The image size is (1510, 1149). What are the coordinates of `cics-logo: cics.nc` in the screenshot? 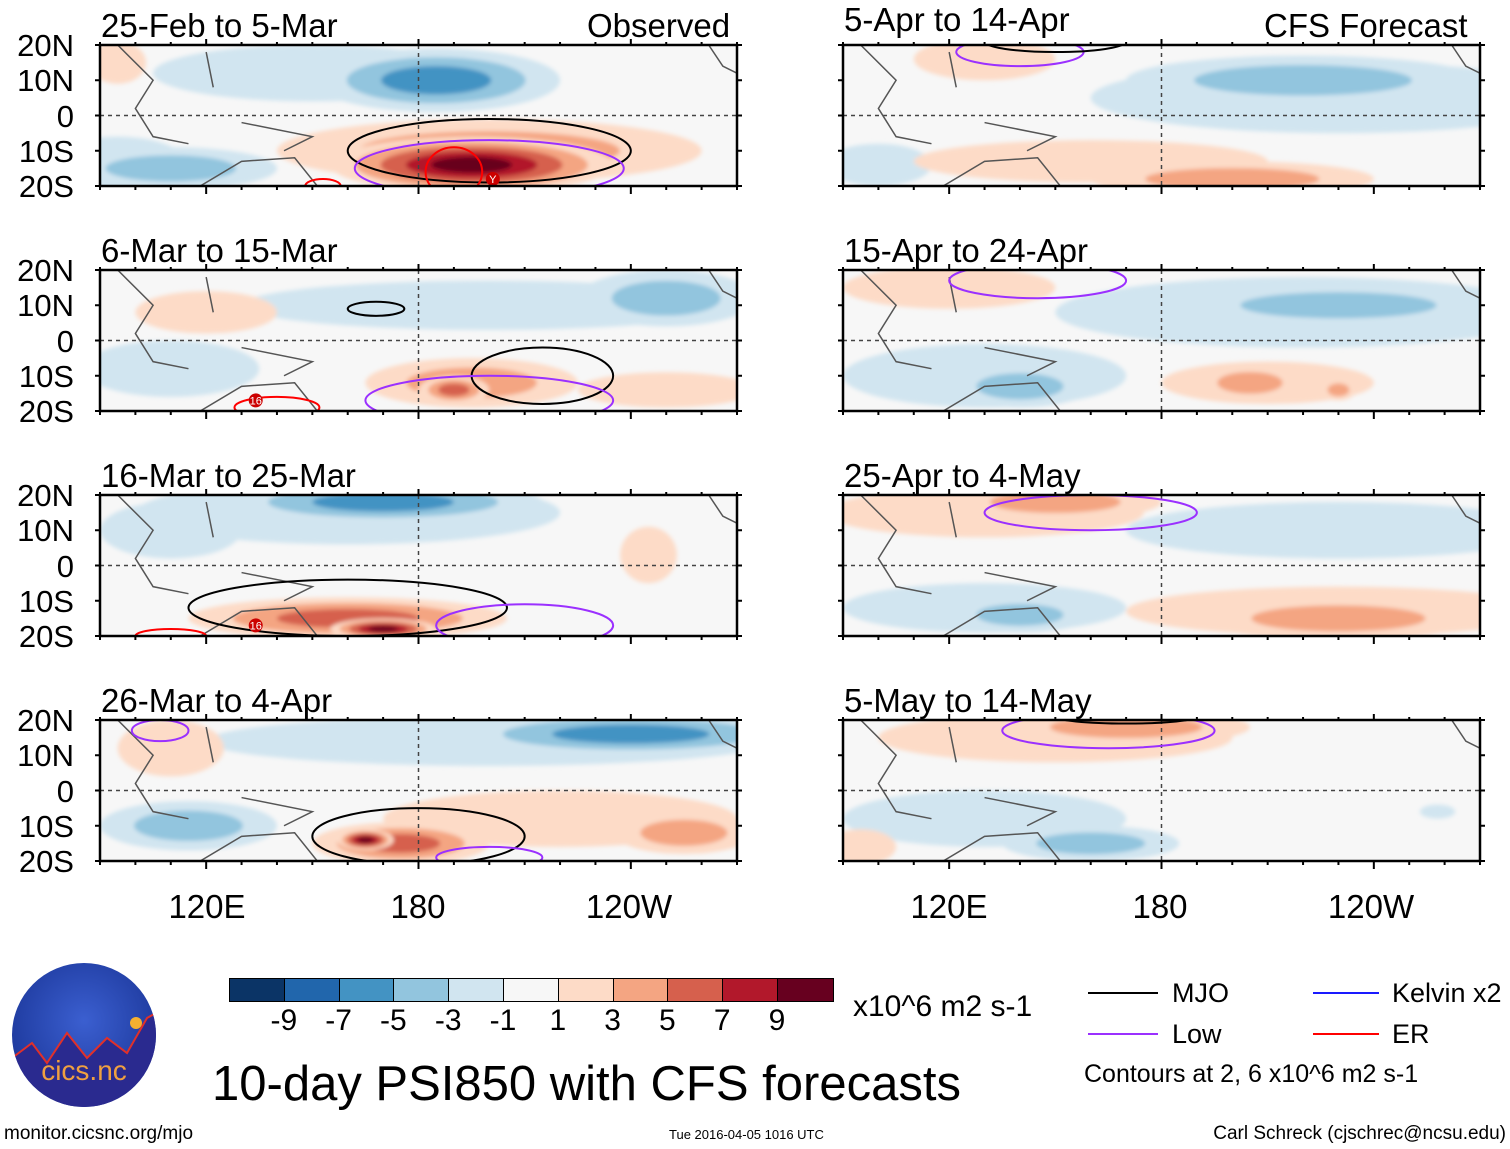 It's located at (84, 1035).